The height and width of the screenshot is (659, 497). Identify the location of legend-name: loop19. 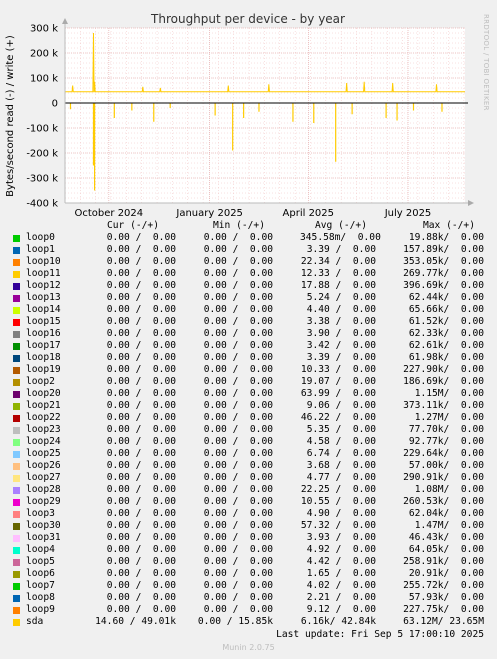
(43, 369).